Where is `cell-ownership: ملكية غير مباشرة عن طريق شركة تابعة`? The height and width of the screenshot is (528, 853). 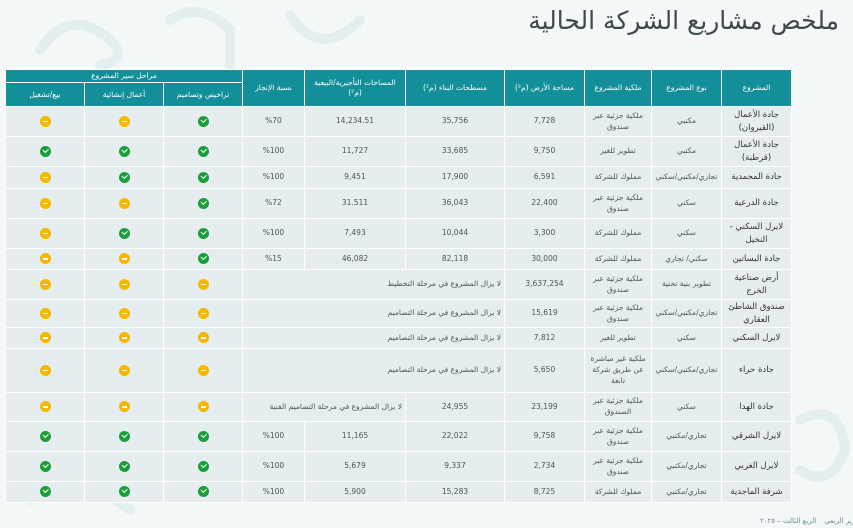
cell-ownership: ملكية غير مباشرة عن طريق شركة تابعة is located at coordinates (618, 371).